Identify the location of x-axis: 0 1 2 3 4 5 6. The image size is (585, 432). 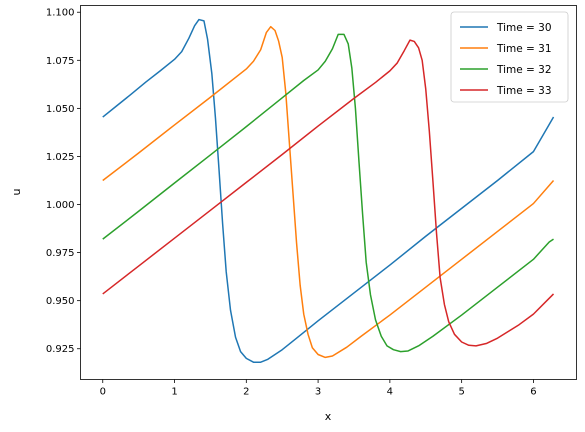
(318, 388).